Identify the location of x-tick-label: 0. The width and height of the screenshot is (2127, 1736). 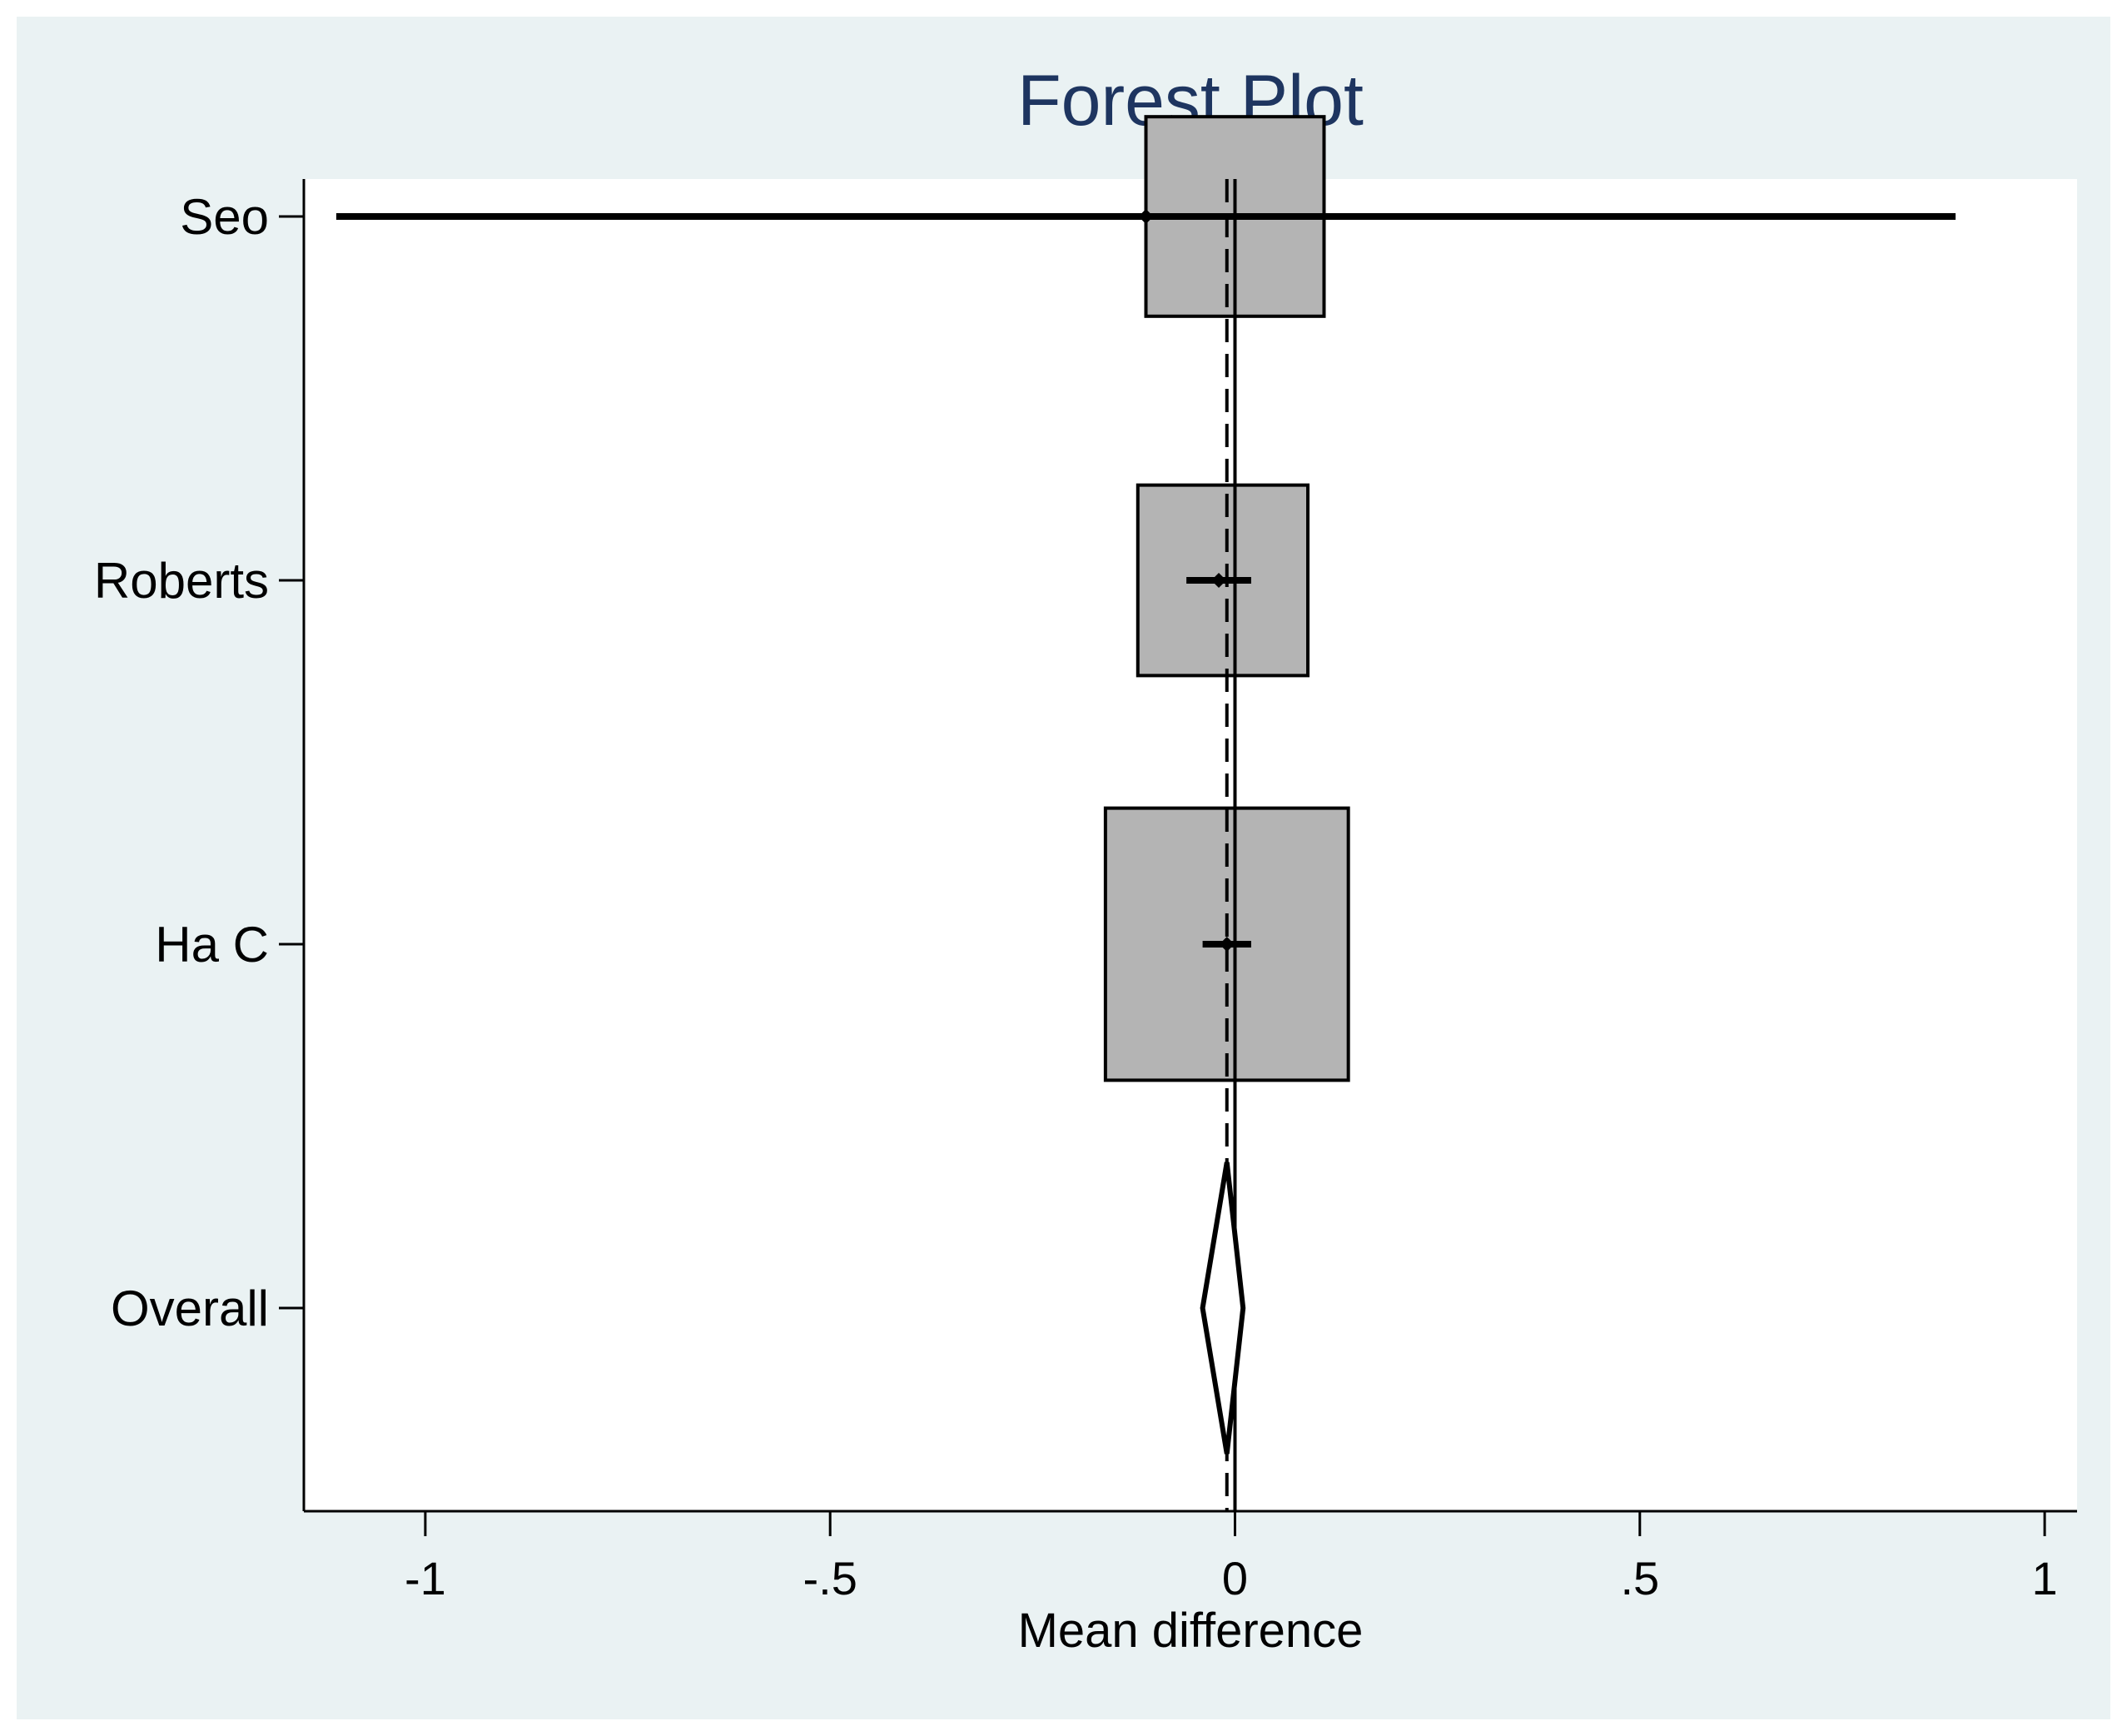
(1235, 1578).